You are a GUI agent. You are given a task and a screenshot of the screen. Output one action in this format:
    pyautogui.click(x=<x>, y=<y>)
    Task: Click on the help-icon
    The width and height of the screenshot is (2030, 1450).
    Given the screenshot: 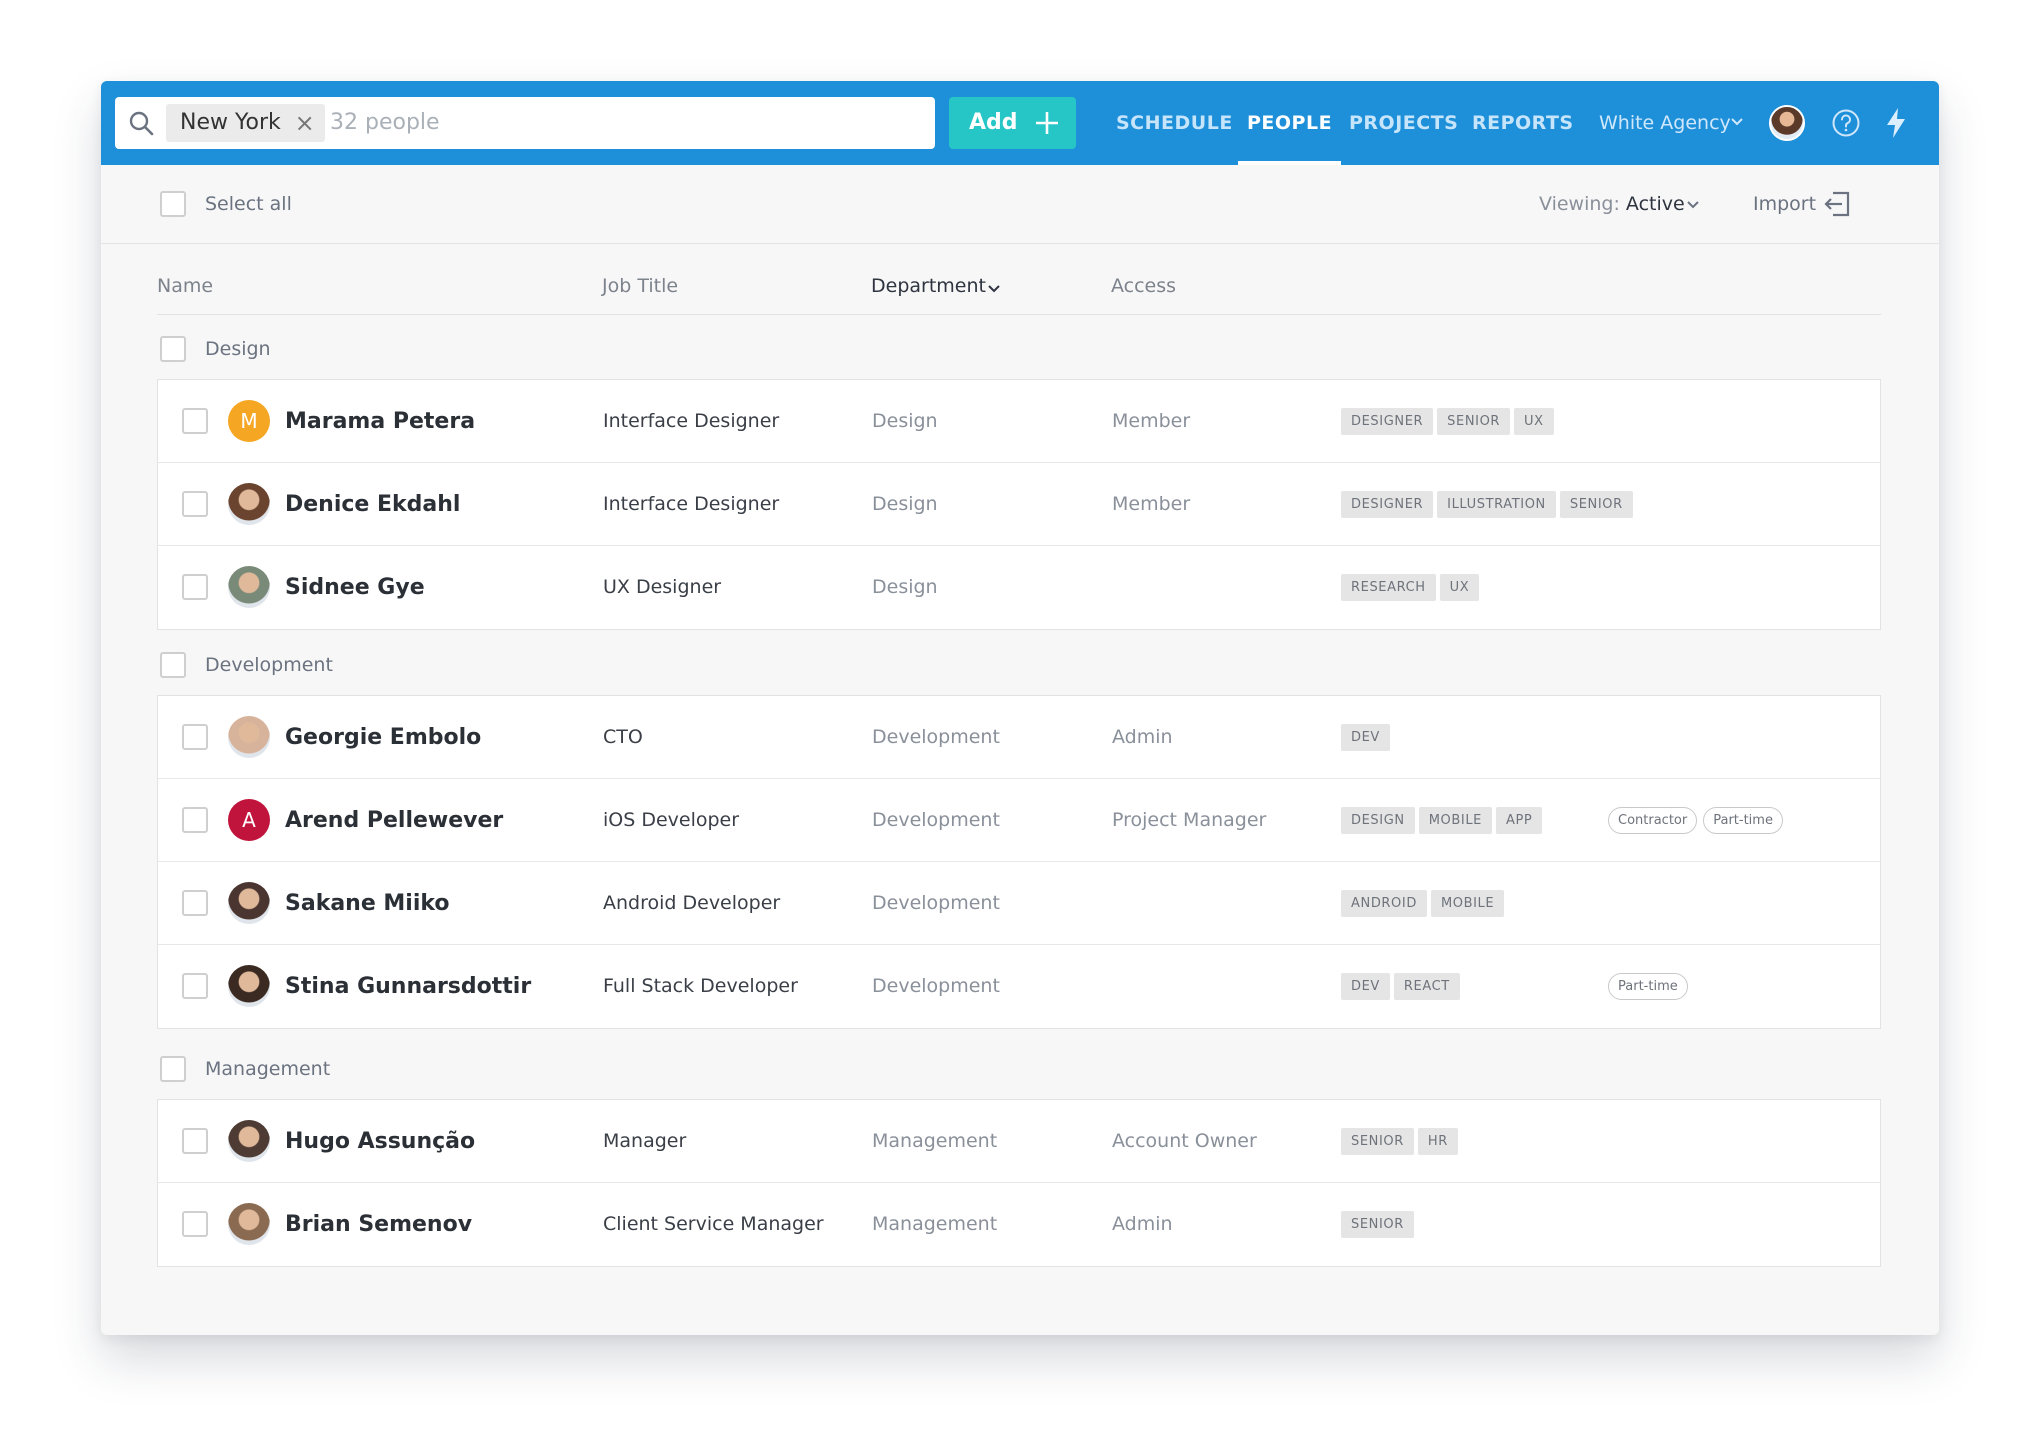 What is the action you would take?
    pyautogui.click(x=1846, y=123)
    